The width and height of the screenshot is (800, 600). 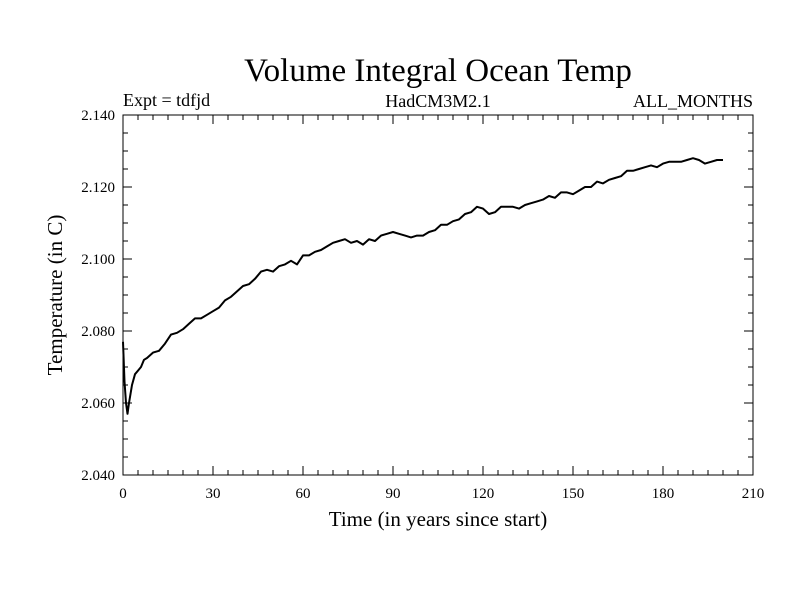 What do you see at coordinates (573, 494) in the screenshot?
I see `x-tick-label: 150` at bounding box center [573, 494].